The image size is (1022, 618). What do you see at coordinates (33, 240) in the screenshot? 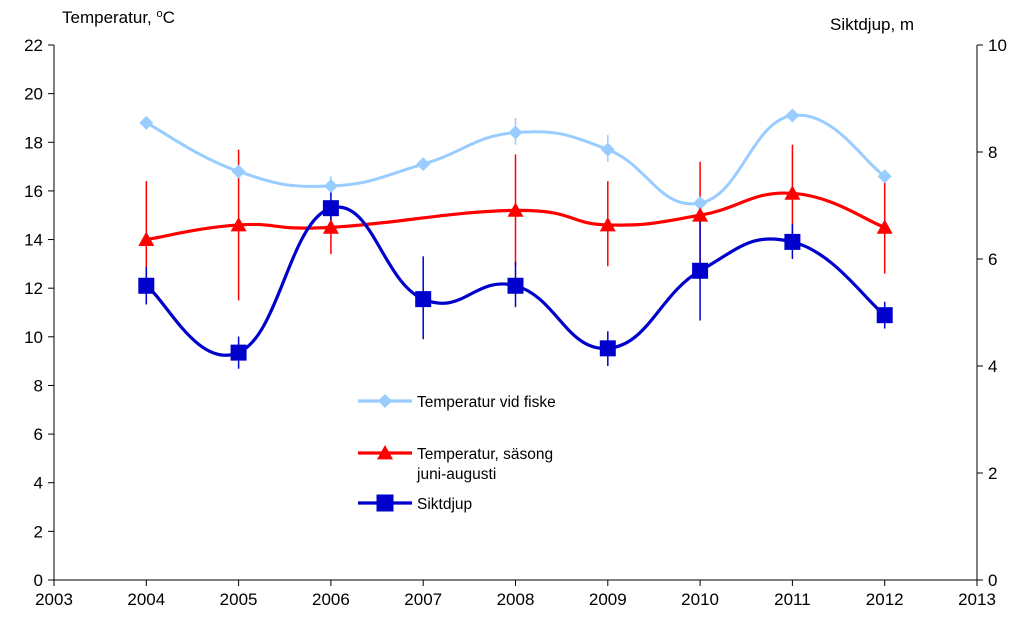
I see `y-left-tick-label: 14` at bounding box center [33, 240].